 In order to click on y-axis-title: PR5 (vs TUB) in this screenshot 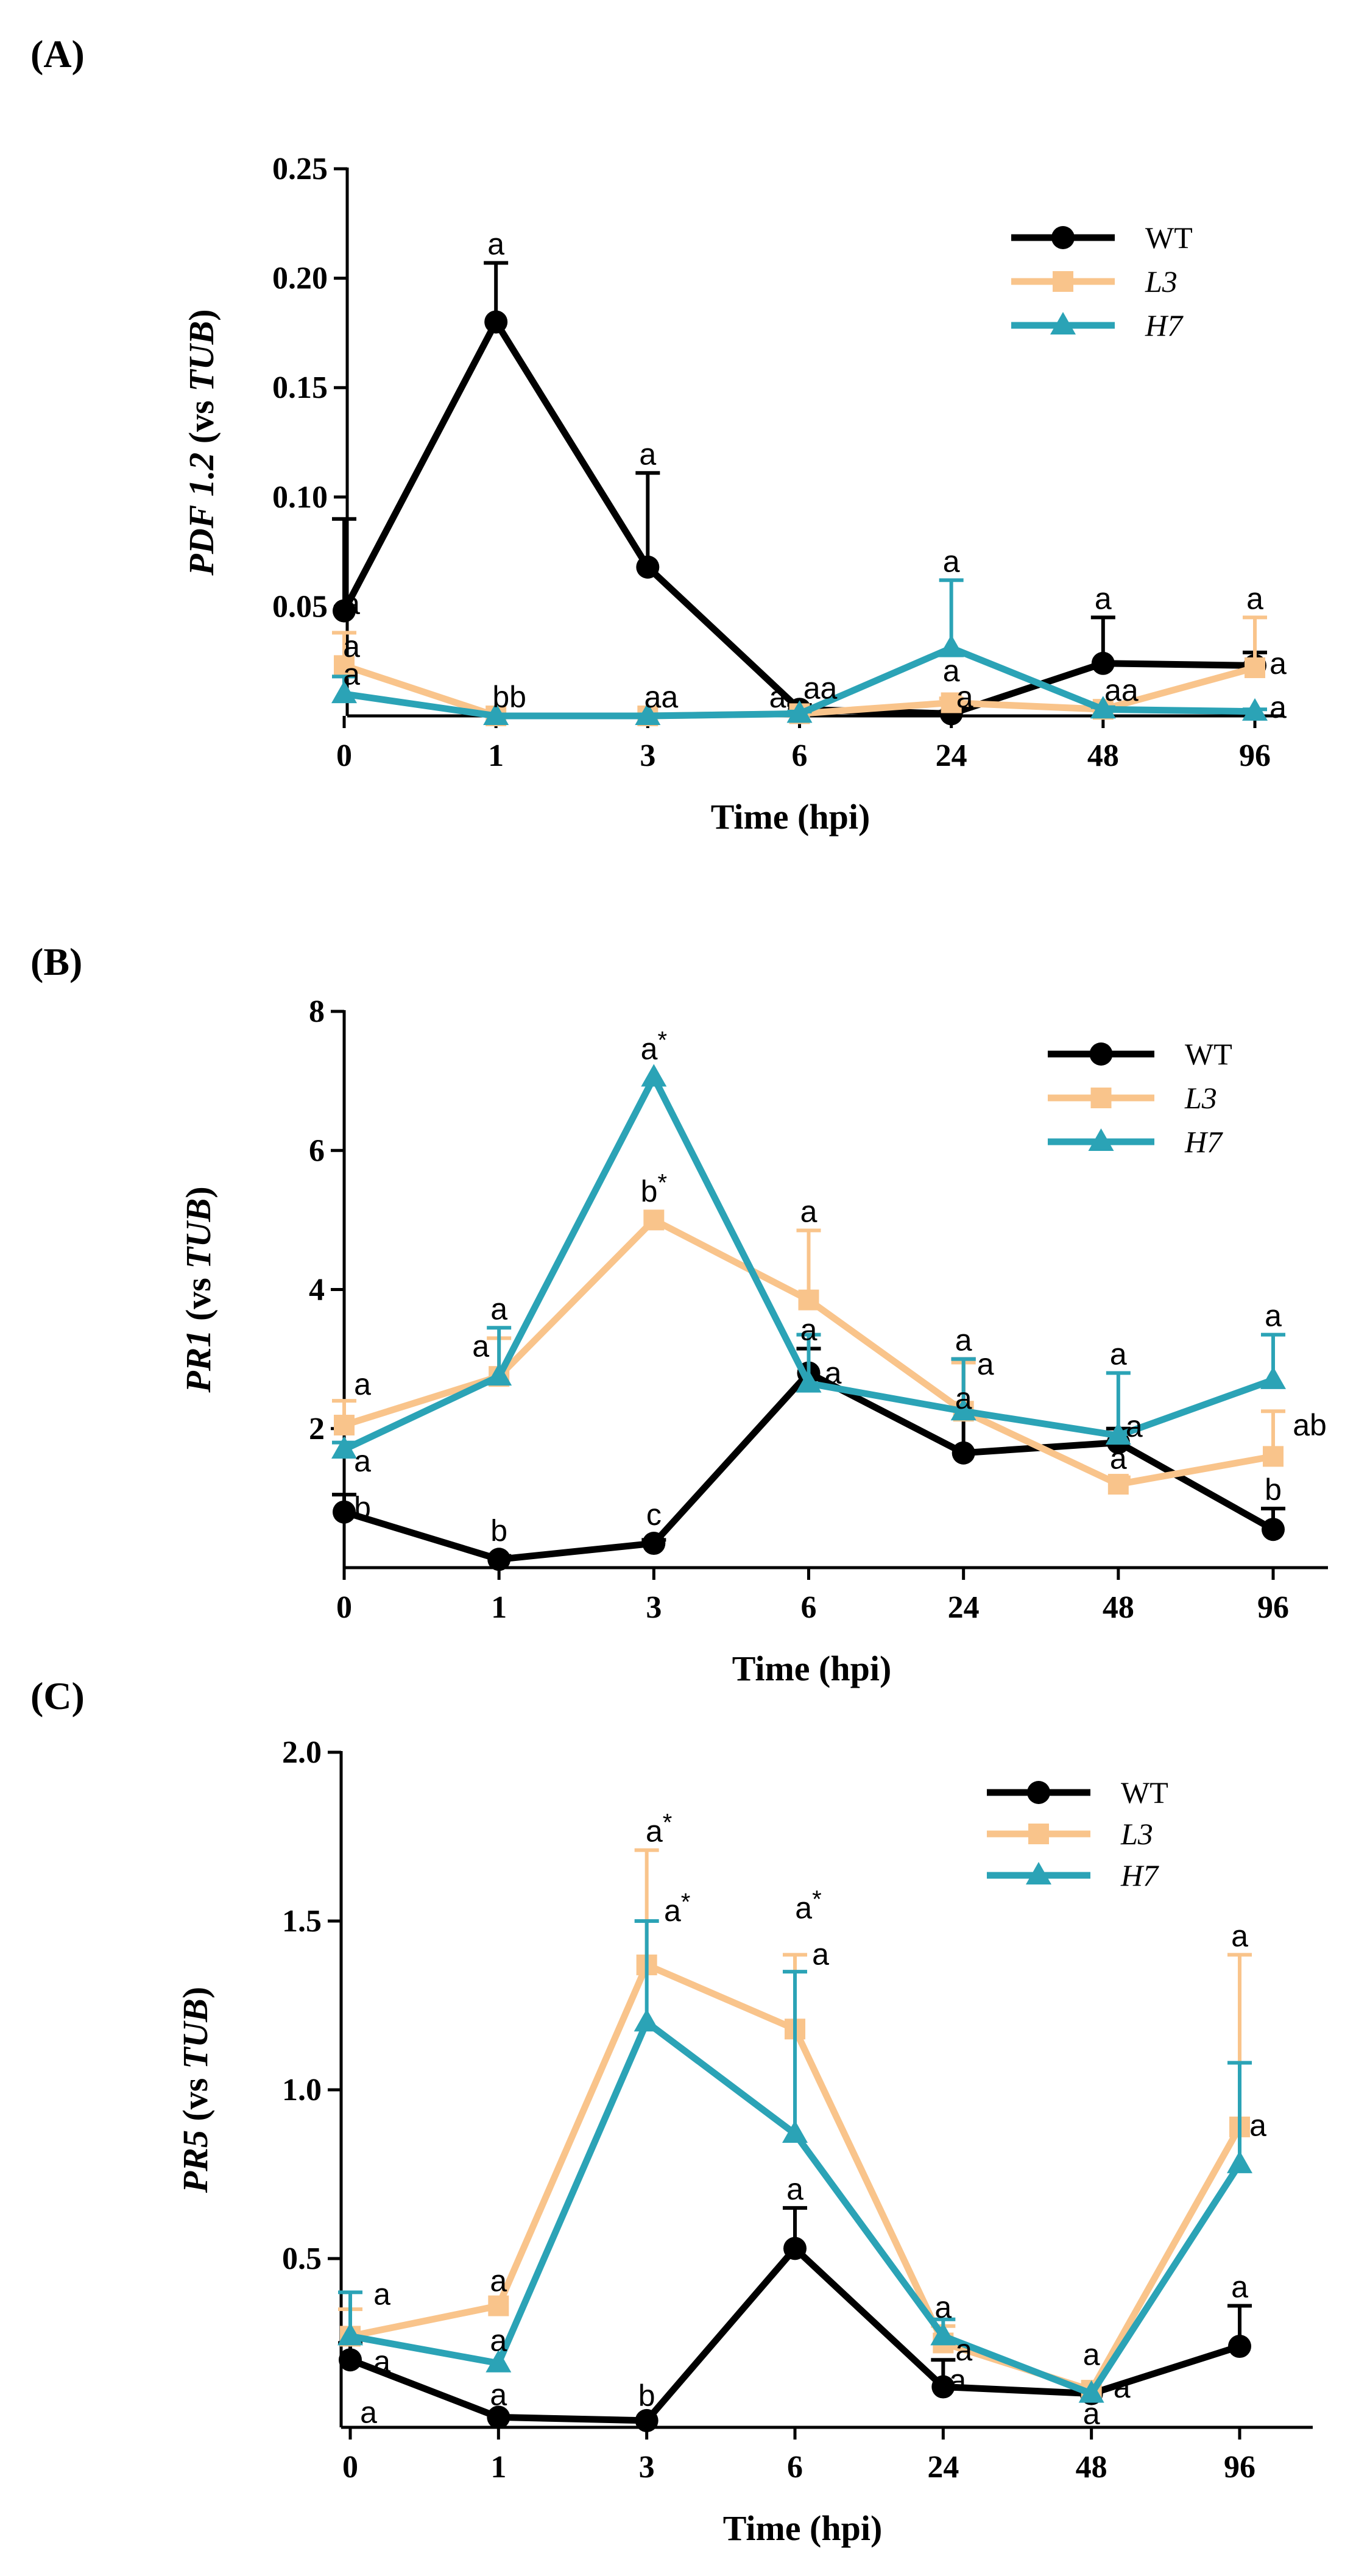, I will do `click(195, 2090)`.